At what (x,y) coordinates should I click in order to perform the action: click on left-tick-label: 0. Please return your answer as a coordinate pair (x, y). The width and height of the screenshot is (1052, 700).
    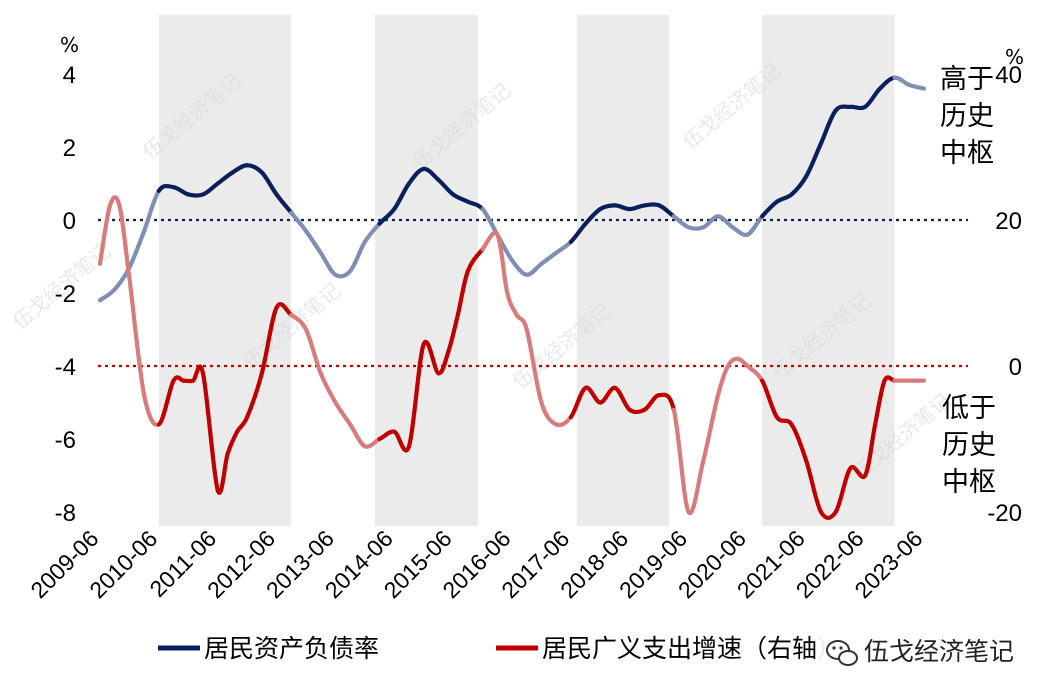
    Looking at the image, I should click on (69, 221).